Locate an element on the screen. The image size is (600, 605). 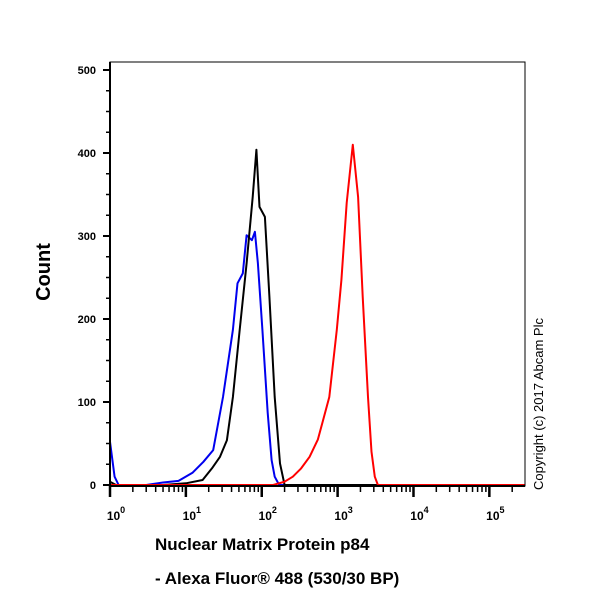
y-tick-label: 100 is located at coordinates (87, 403).